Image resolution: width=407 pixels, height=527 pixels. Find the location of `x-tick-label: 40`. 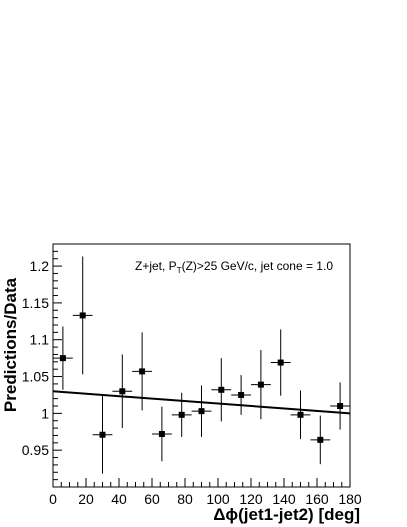

x-tick-label: 40 is located at coordinates (119, 499).